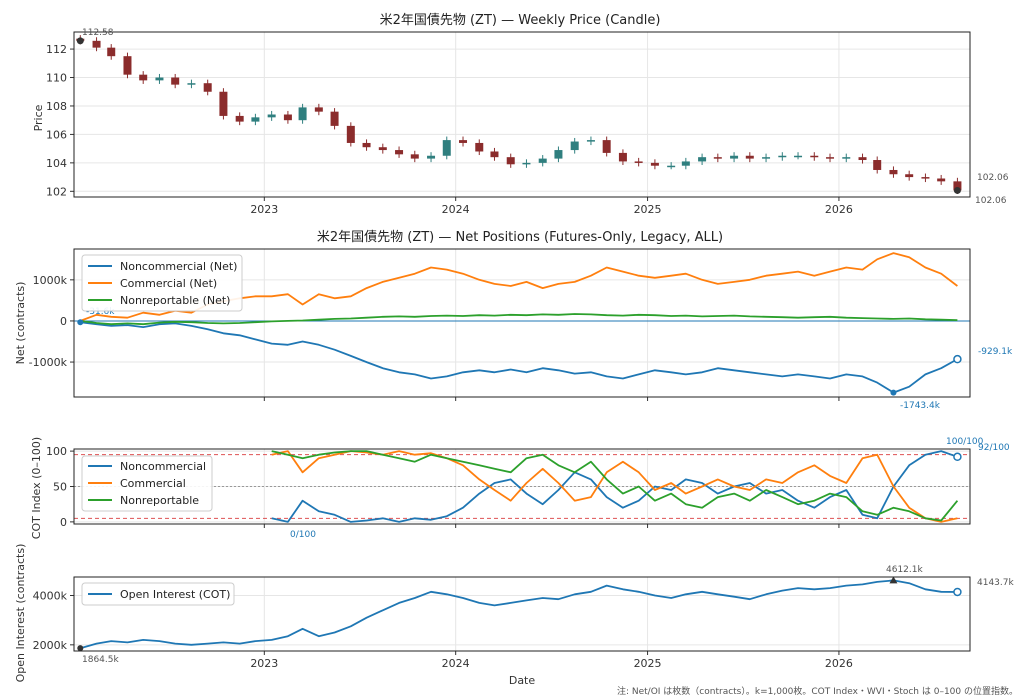  What do you see at coordinates (153, 483) in the screenshot?
I see `legend-cot-commercial: Commercial` at bounding box center [153, 483].